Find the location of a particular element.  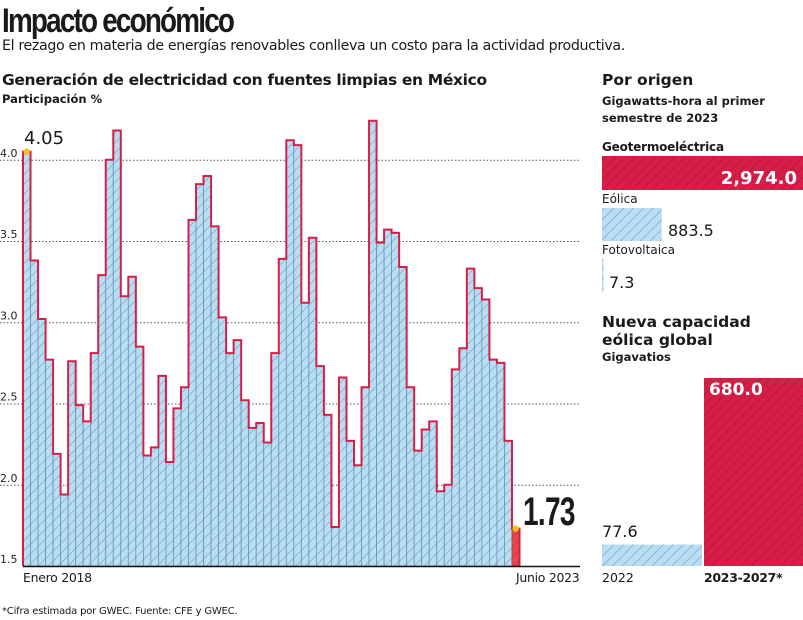

value-label-2023-2027: 680.0 is located at coordinates (736, 390).